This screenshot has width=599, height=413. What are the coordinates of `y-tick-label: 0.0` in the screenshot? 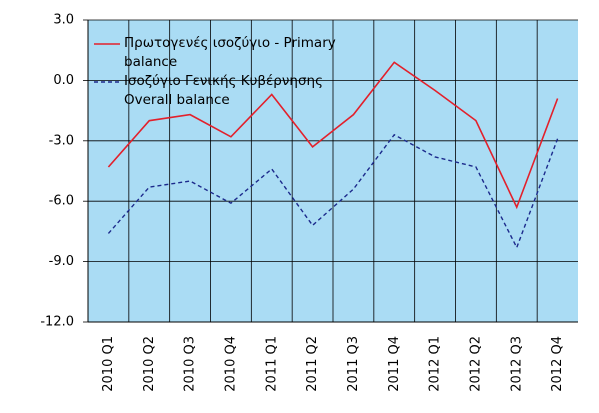 It's located at (63, 80).